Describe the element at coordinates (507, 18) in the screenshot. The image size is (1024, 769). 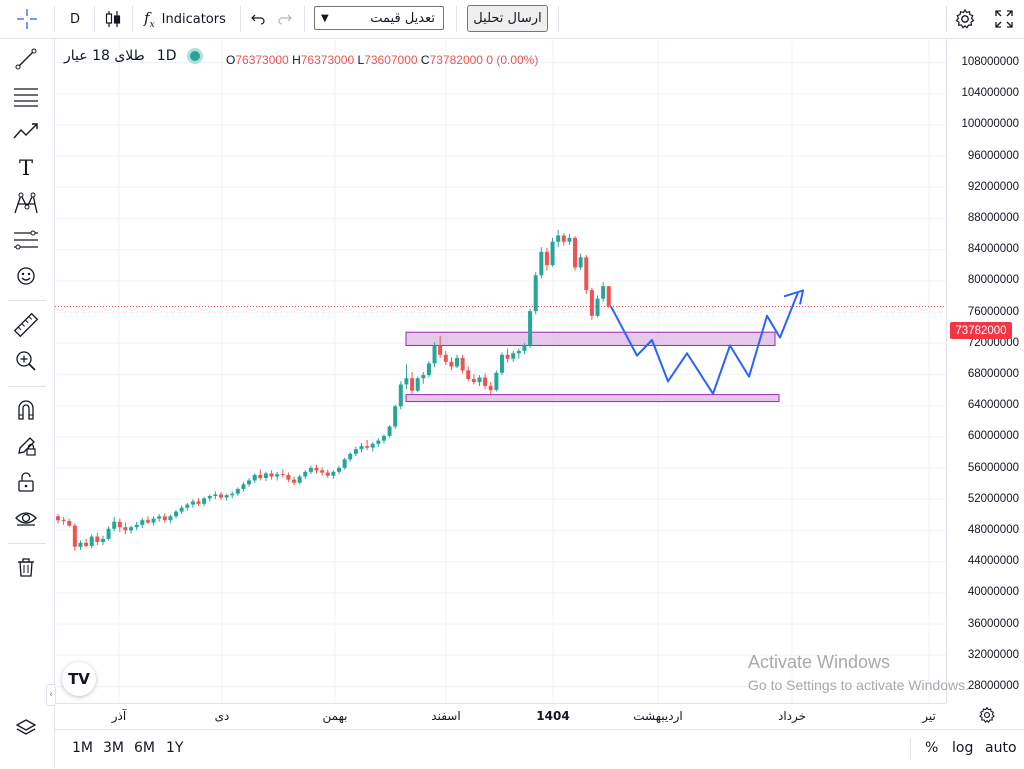
I see `send-analysis-button: ارسال تحلیل` at that location.